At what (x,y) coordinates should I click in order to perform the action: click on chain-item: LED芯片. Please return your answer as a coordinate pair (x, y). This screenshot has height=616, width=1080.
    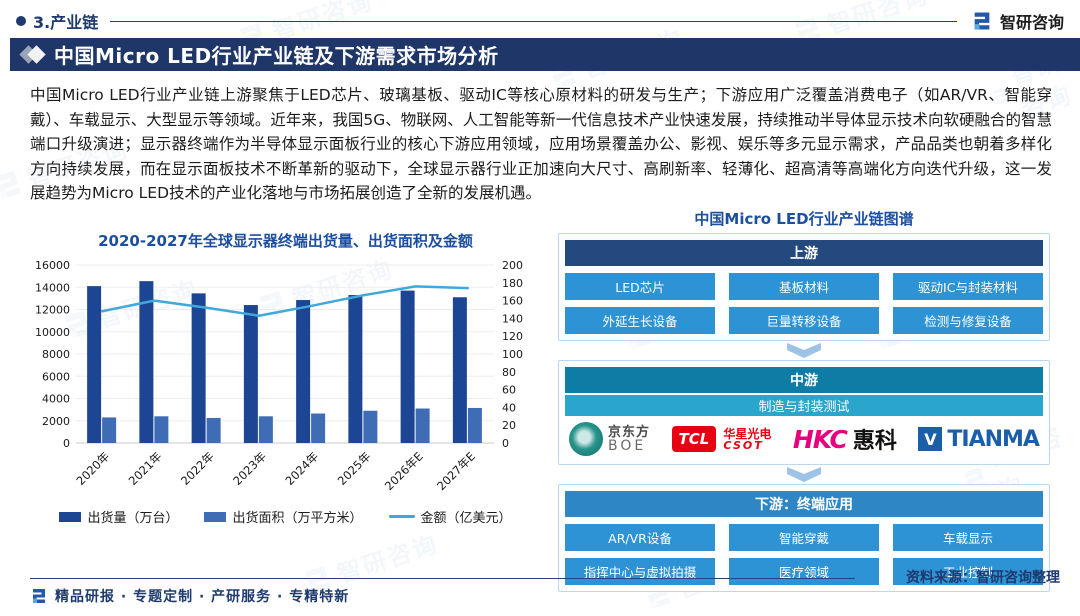
    Looking at the image, I should click on (640, 286).